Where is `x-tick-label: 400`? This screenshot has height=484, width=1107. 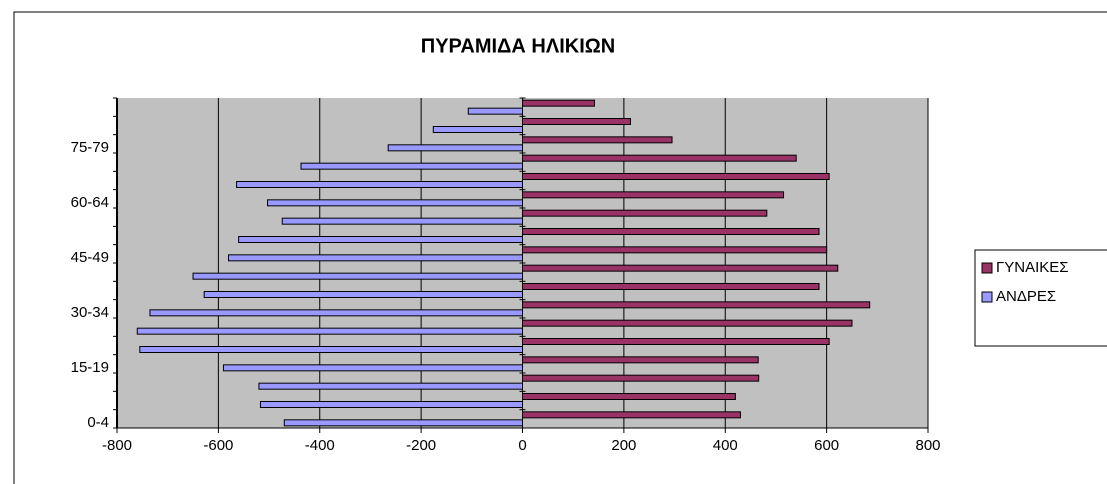 x-tick-label: 400 is located at coordinates (725, 445).